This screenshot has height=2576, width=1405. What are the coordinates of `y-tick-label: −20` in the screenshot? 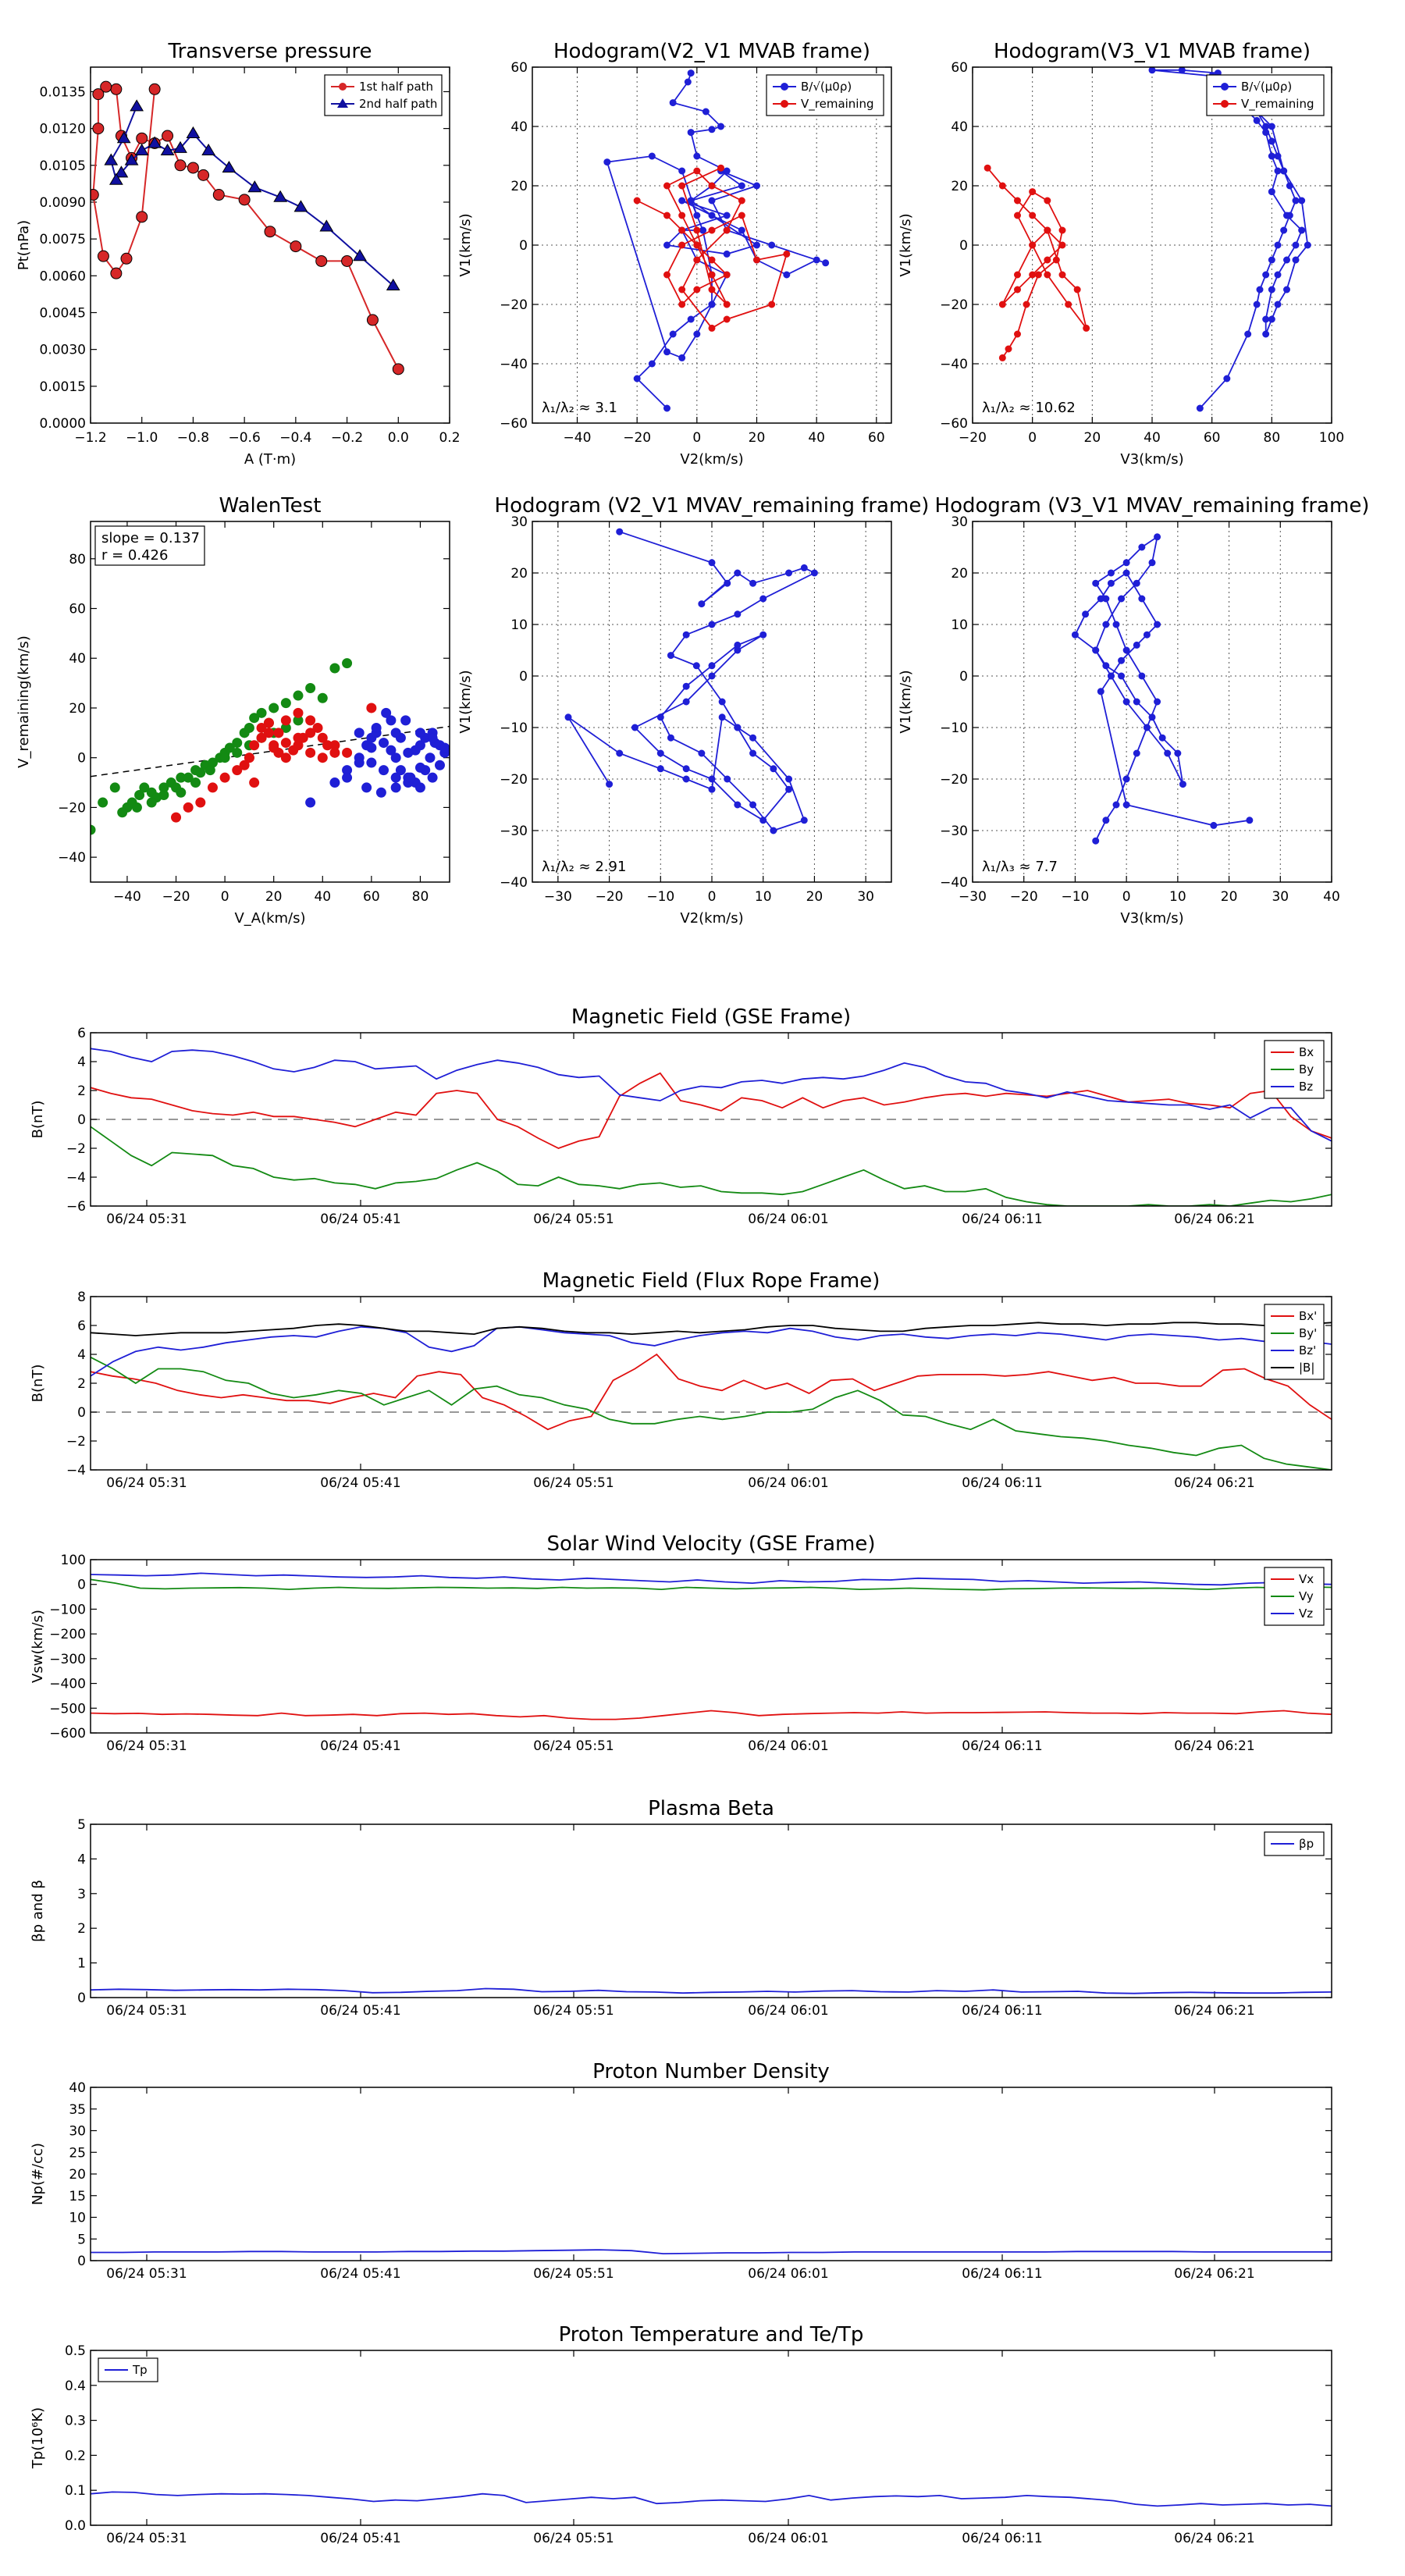 It's located at (514, 305).